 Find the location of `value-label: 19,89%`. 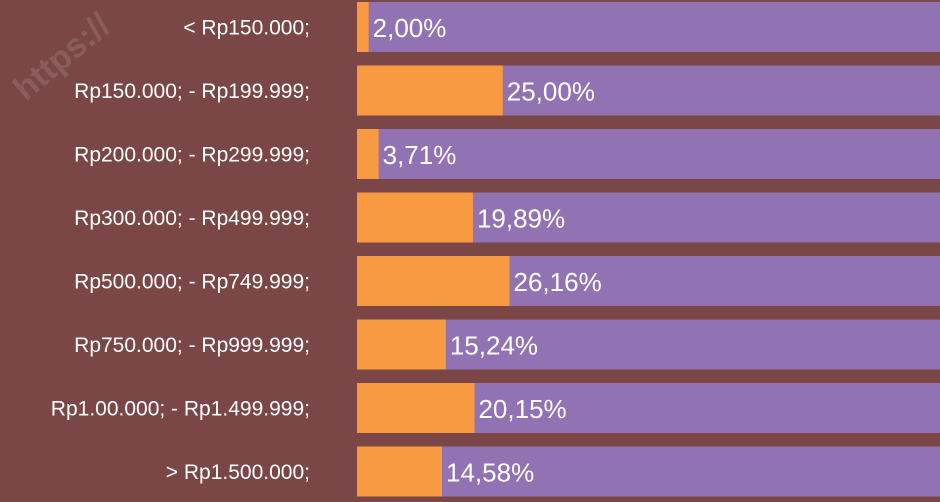

value-label: 19,89% is located at coordinates (521, 218).